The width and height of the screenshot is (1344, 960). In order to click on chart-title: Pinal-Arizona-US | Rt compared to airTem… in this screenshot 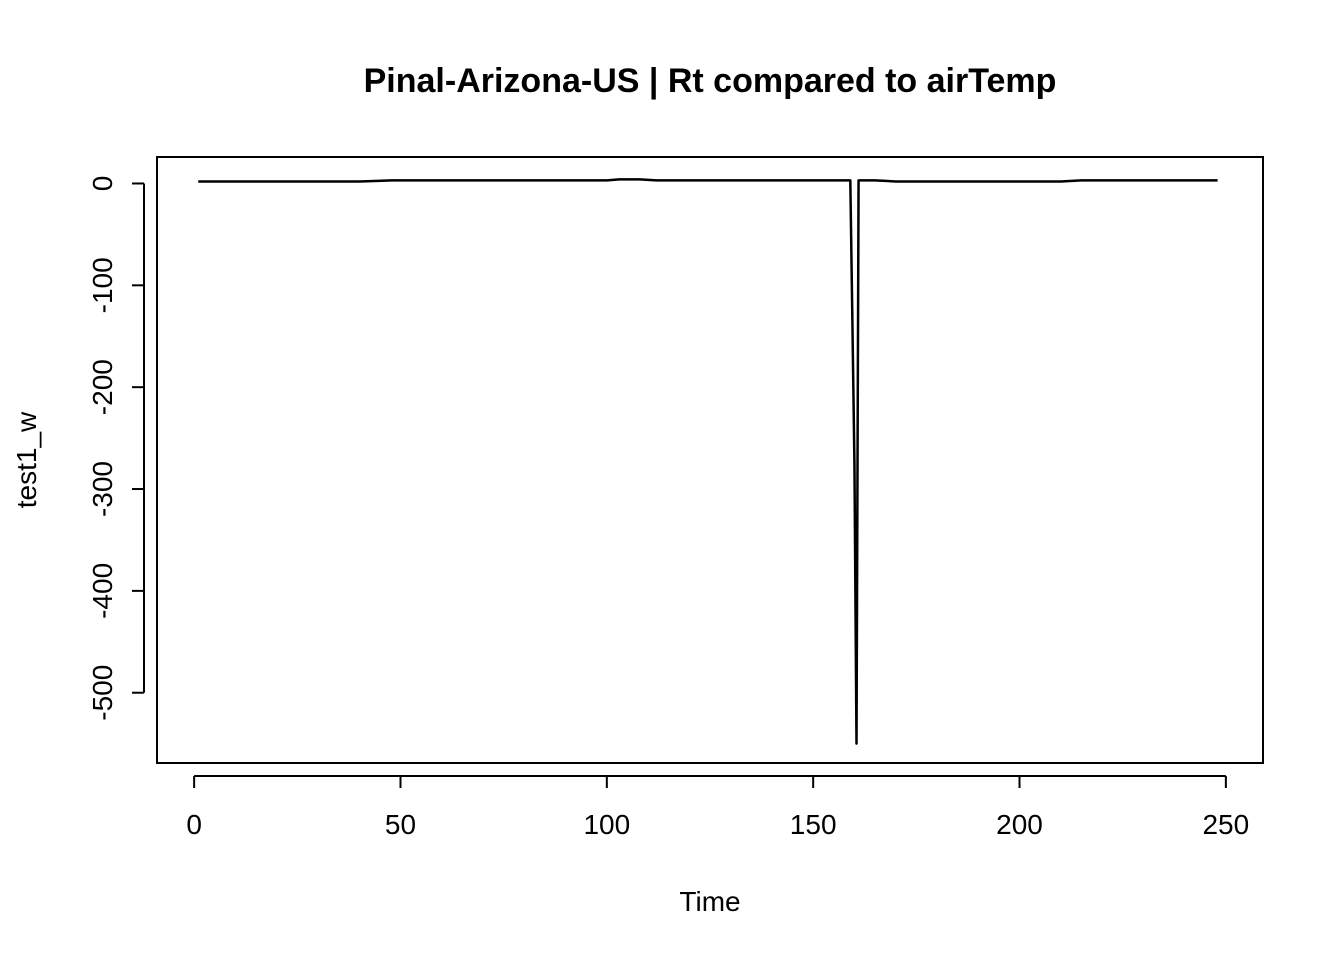, I will do `click(710, 81)`.